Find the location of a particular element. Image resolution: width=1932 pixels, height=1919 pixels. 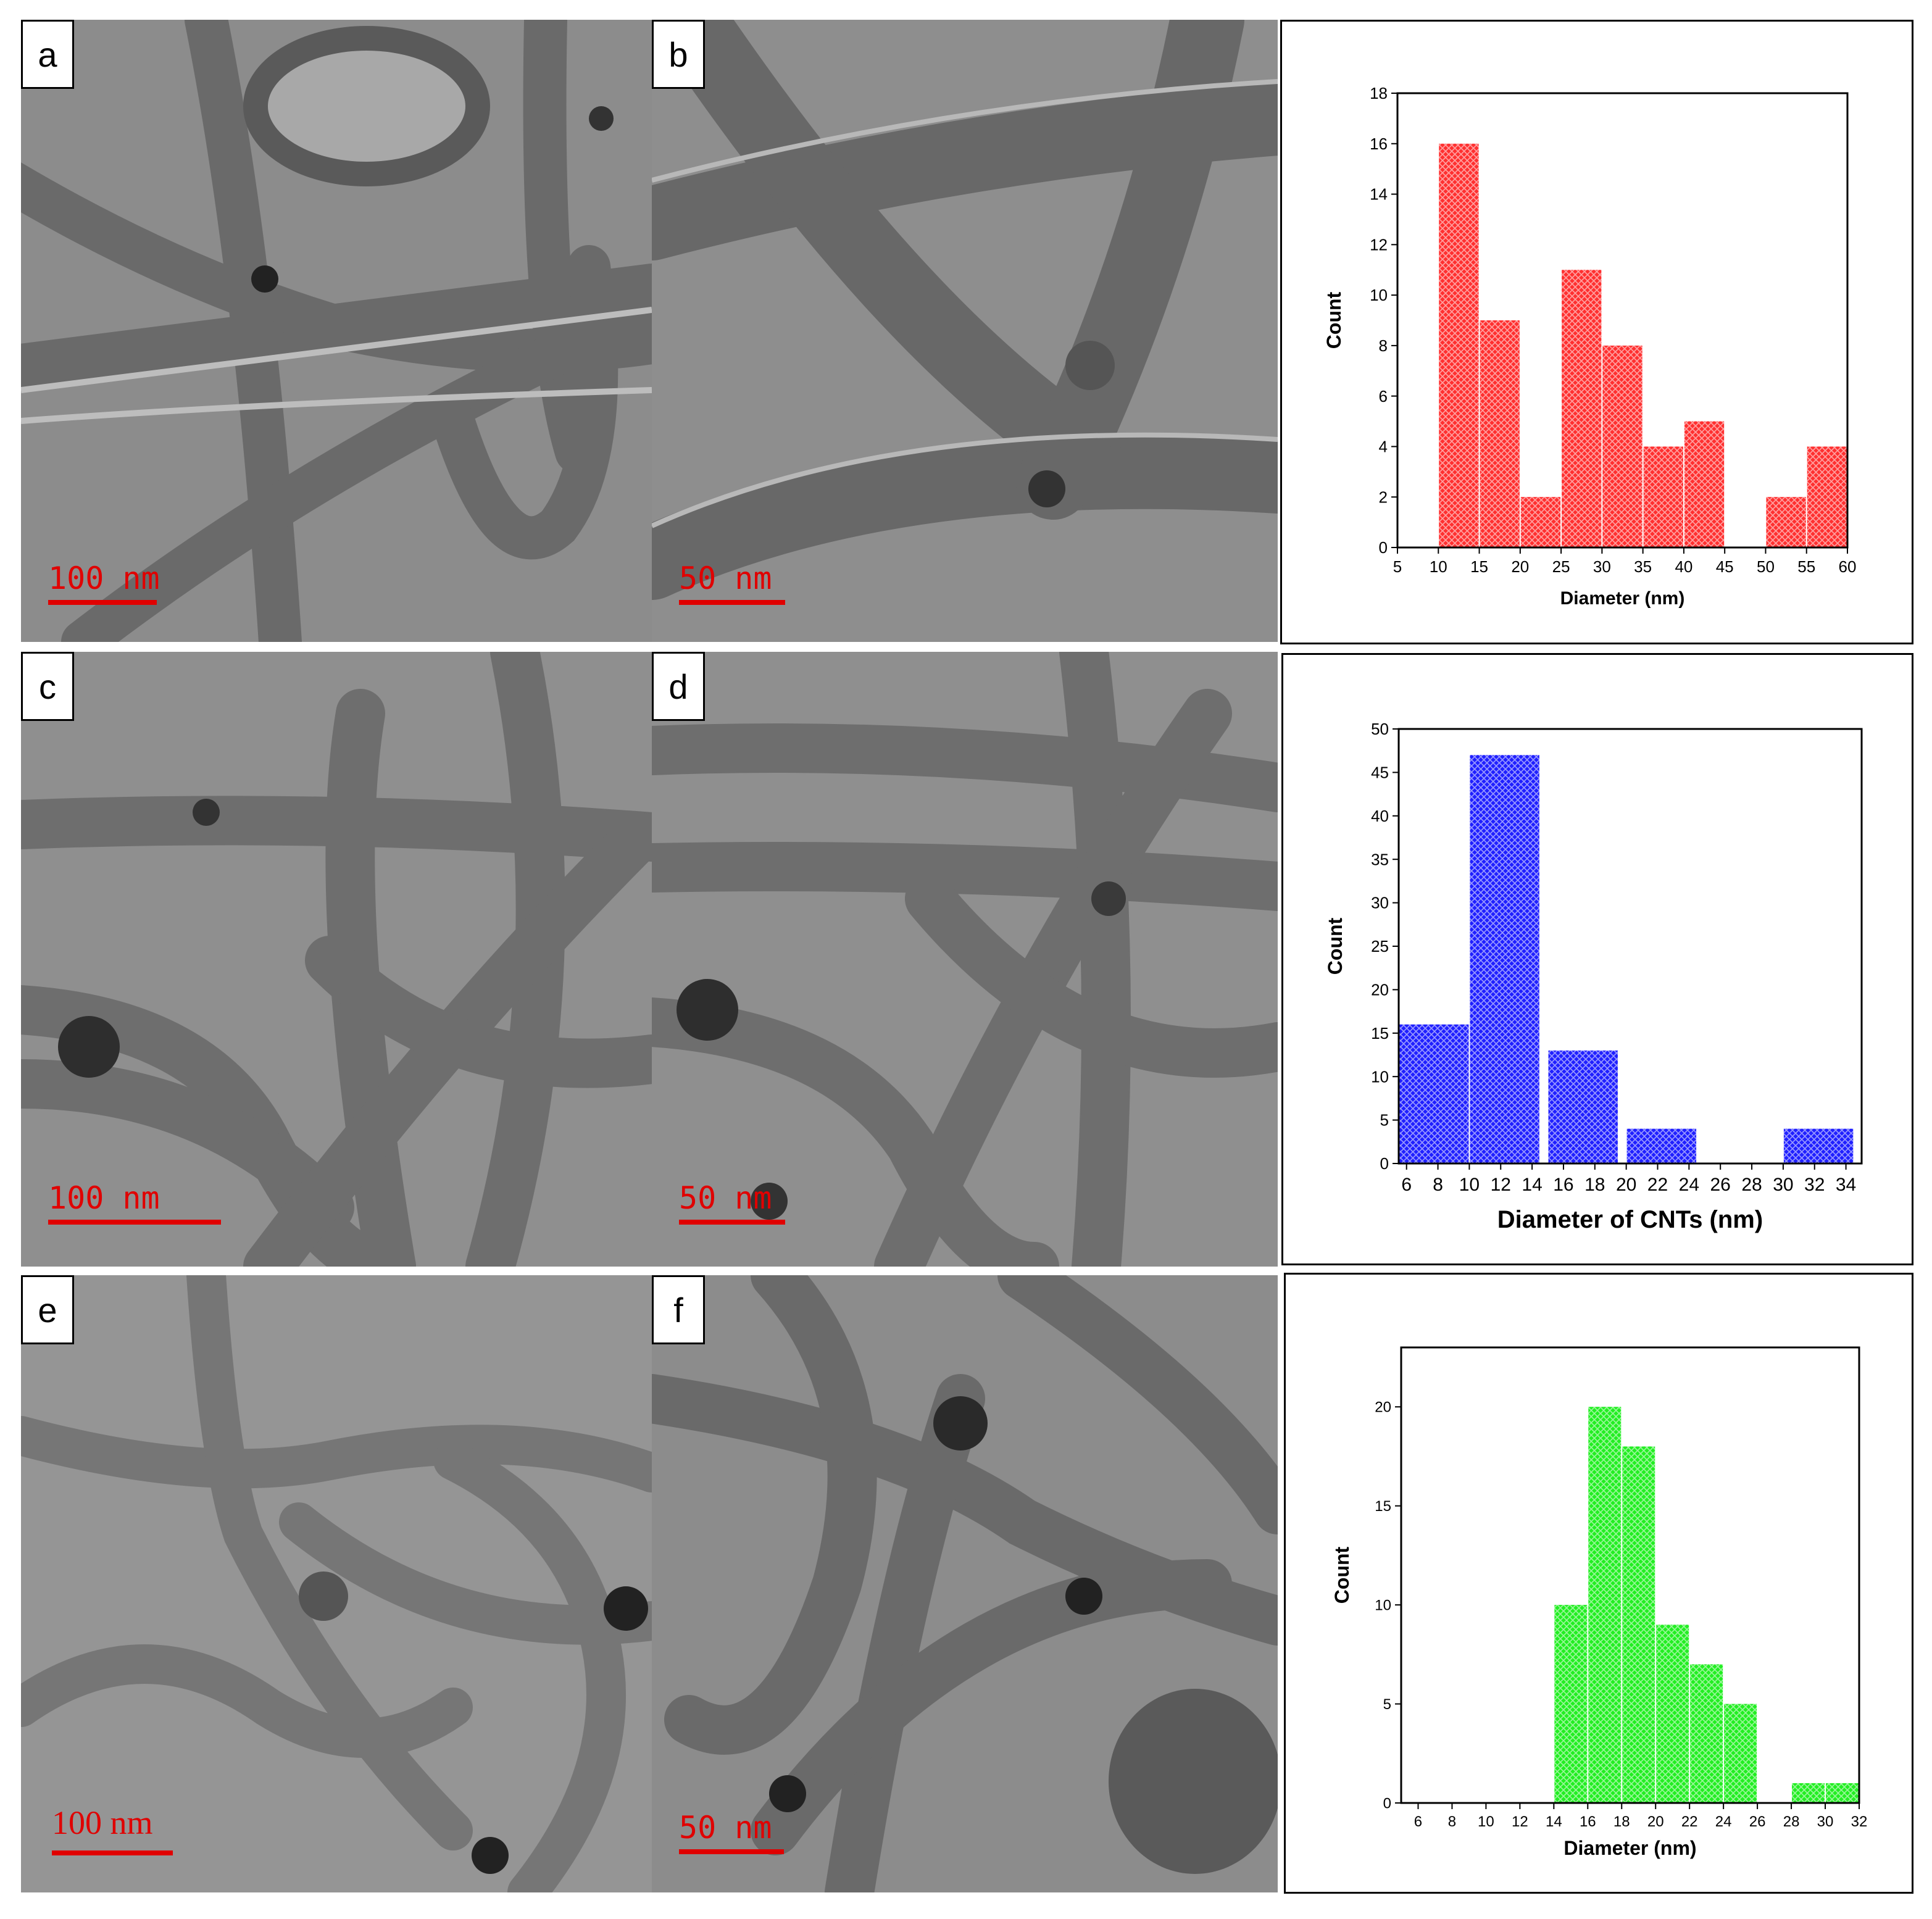

x-tick-label: 12 is located at coordinates (1520, 1821).